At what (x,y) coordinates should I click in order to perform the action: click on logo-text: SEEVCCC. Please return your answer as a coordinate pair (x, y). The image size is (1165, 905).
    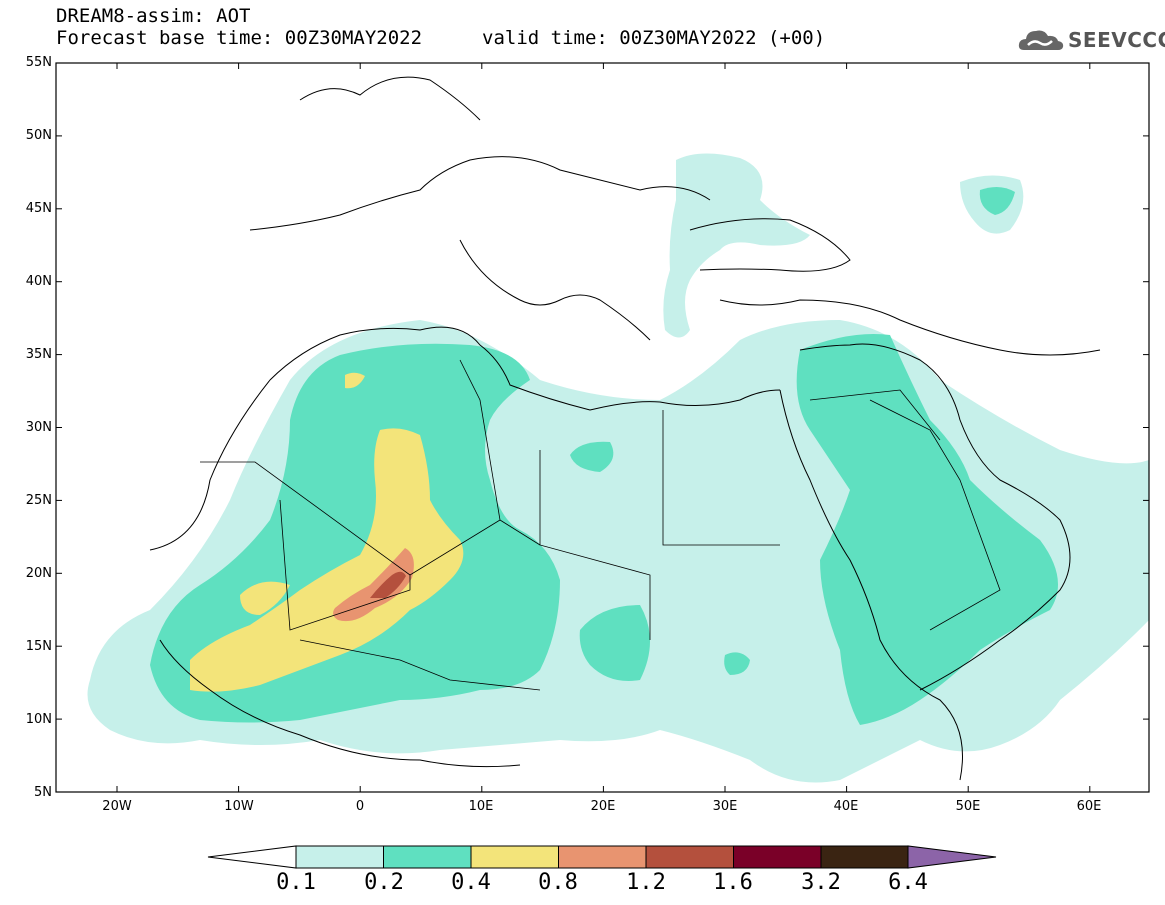
    Looking at the image, I should click on (1116, 40).